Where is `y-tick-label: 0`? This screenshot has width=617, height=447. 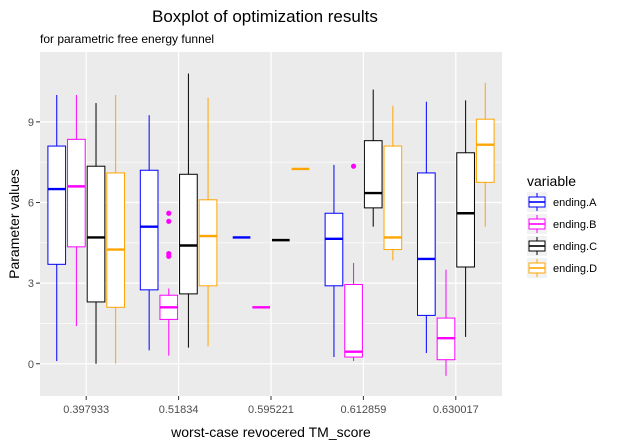 y-tick-label: 0 is located at coordinates (31, 365).